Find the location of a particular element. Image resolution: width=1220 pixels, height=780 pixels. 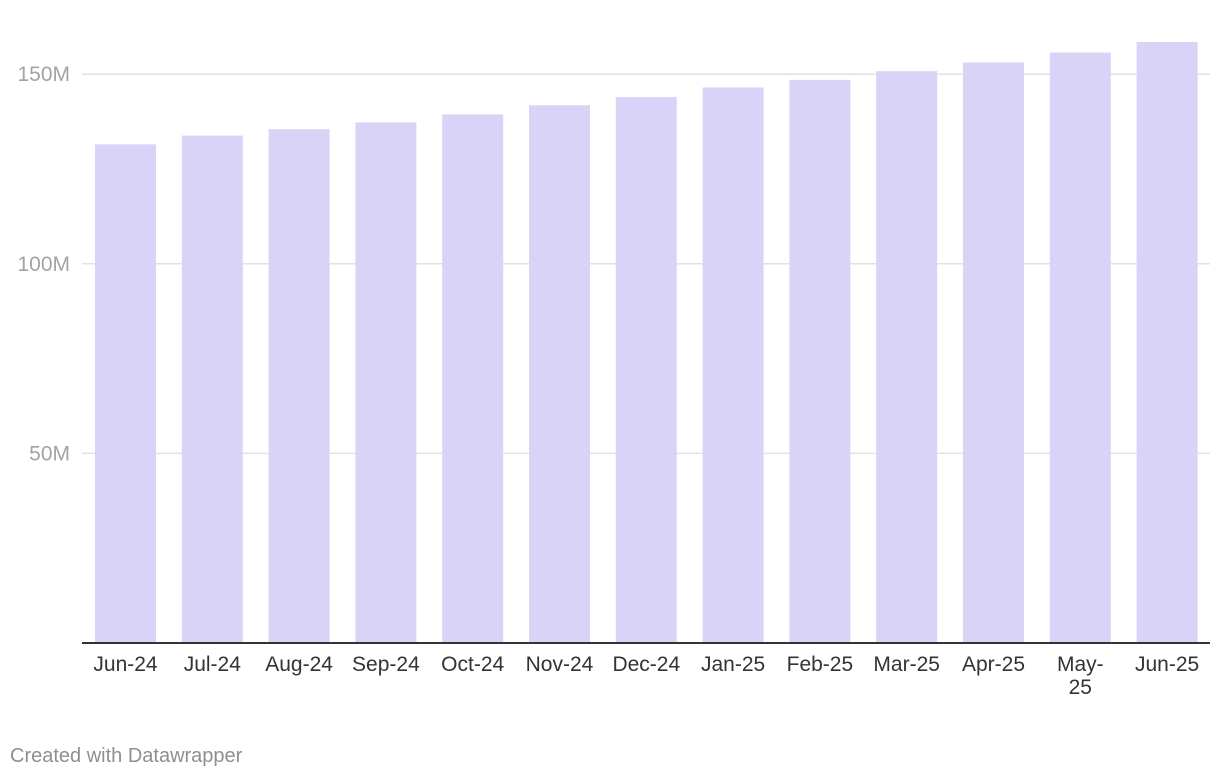

x-tick-label: Sep-24 is located at coordinates (386, 664).